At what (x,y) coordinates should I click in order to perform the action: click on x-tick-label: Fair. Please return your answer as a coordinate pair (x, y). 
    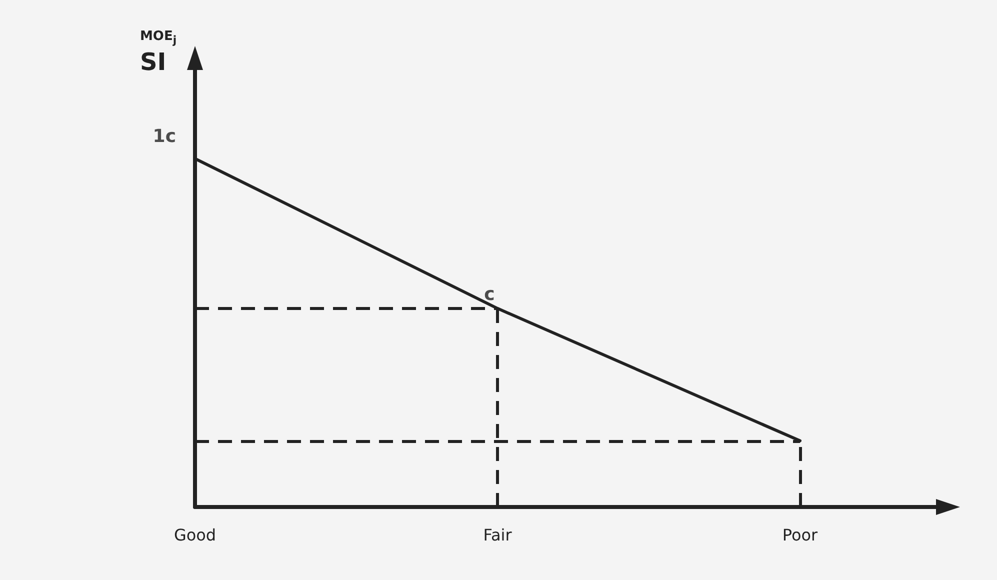
    Looking at the image, I should click on (497, 535).